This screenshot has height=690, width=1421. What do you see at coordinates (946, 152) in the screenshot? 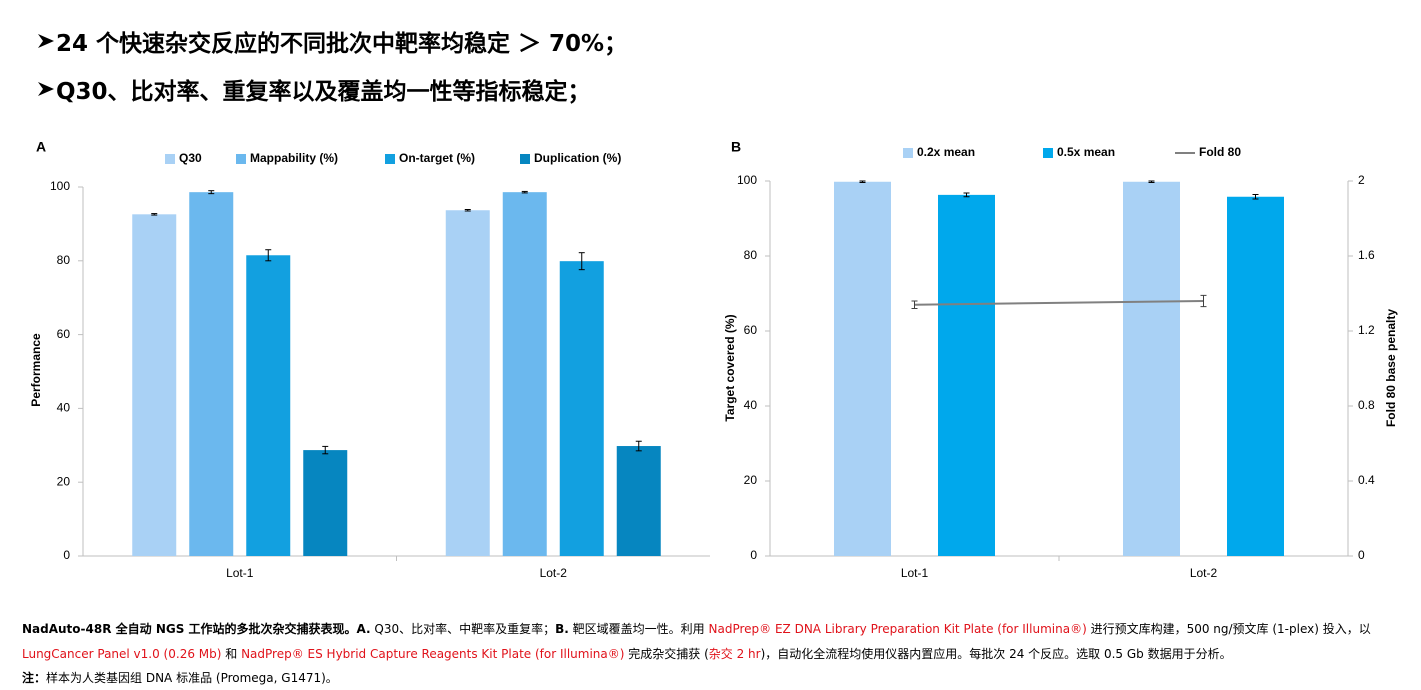
I see `legend-label: 0.2x mean` at bounding box center [946, 152].